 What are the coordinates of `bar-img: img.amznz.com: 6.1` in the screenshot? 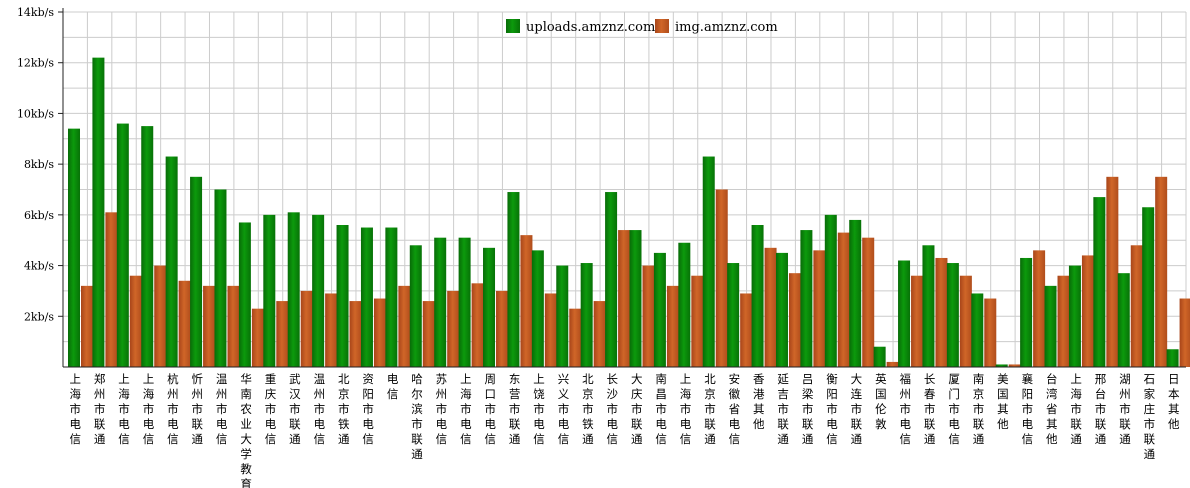 It's located at (111, 289).